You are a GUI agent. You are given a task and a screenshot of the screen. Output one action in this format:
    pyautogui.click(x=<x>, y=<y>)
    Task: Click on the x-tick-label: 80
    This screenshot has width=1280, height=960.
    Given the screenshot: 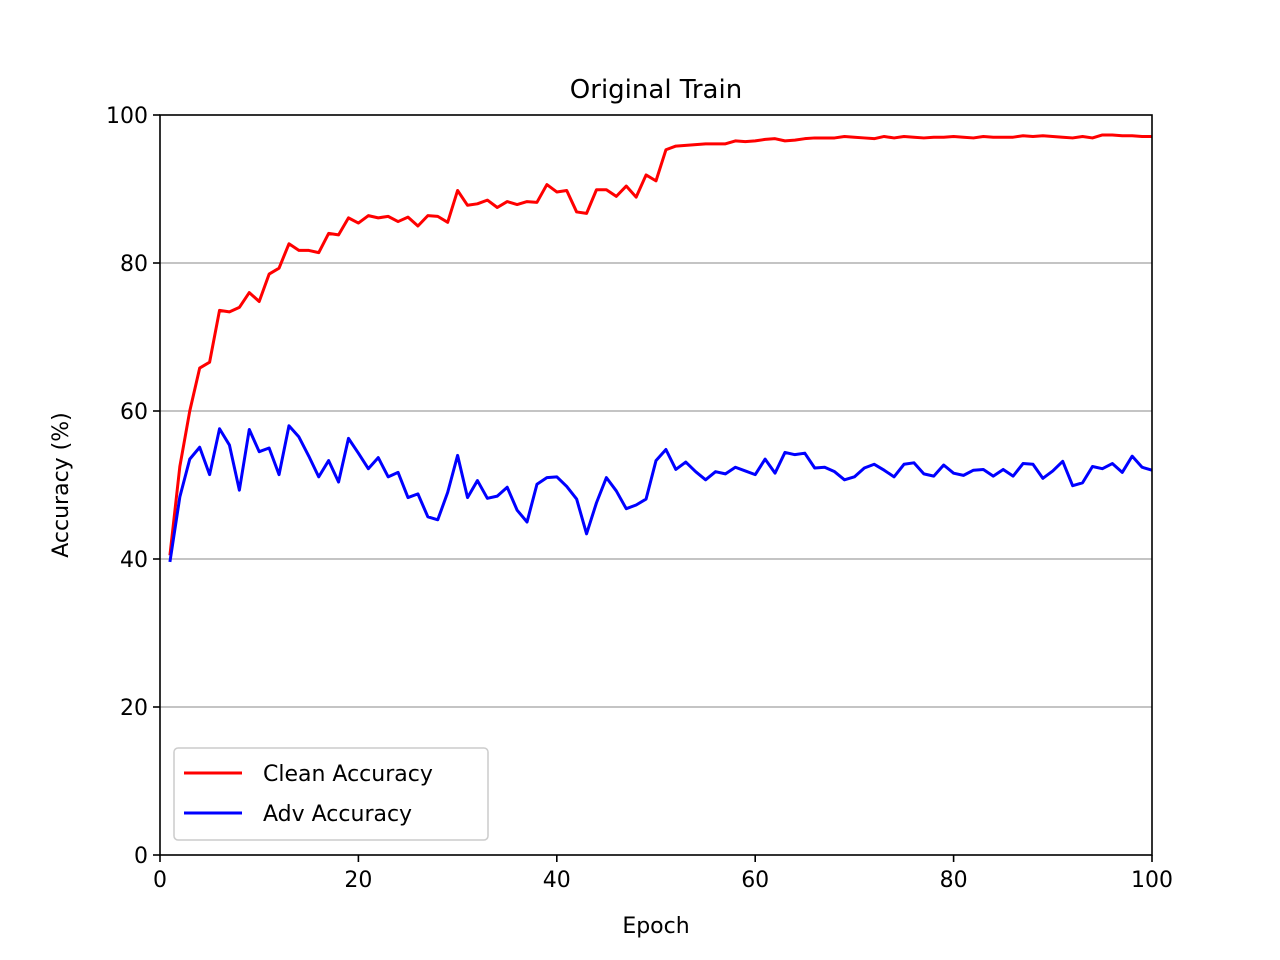 What is the action you would take?
    pyautogui.click(x=954, y=880)
    